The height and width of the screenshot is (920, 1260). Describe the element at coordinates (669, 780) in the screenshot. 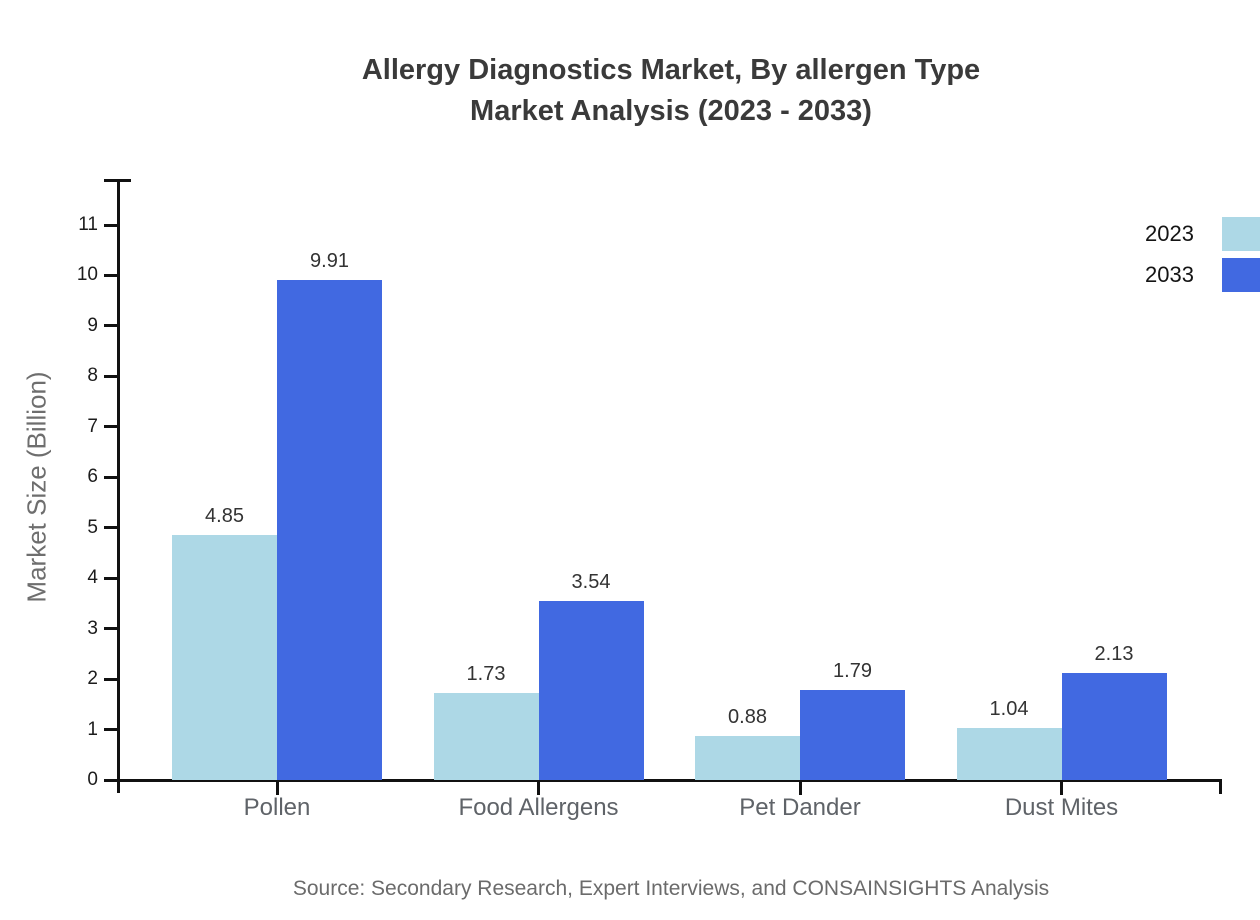

I see `x-axis-line` at that location.